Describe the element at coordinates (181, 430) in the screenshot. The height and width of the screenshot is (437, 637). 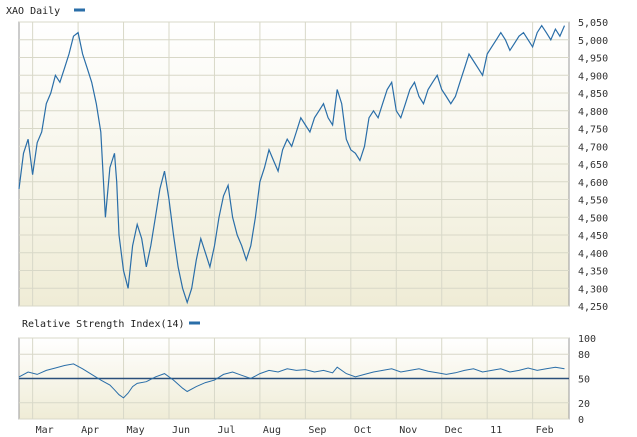
I see `x-tick-label: Jun` at that location.